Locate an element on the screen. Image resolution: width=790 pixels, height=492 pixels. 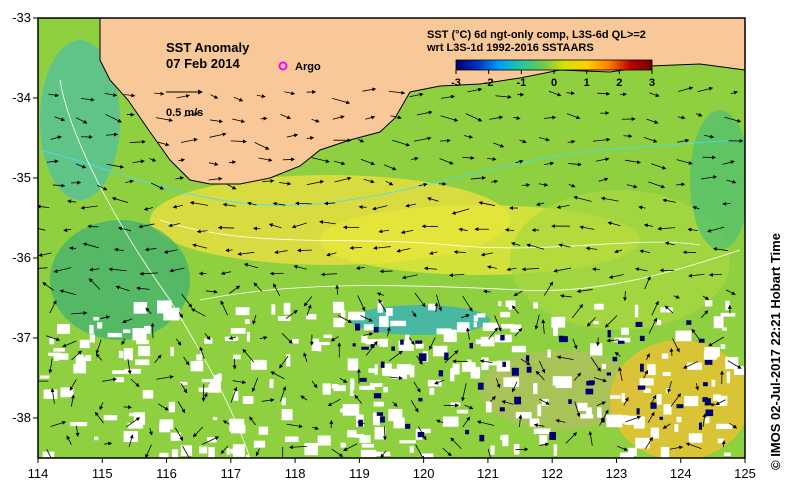
y-tick-label: -35 is located at coordinates (21, 177).